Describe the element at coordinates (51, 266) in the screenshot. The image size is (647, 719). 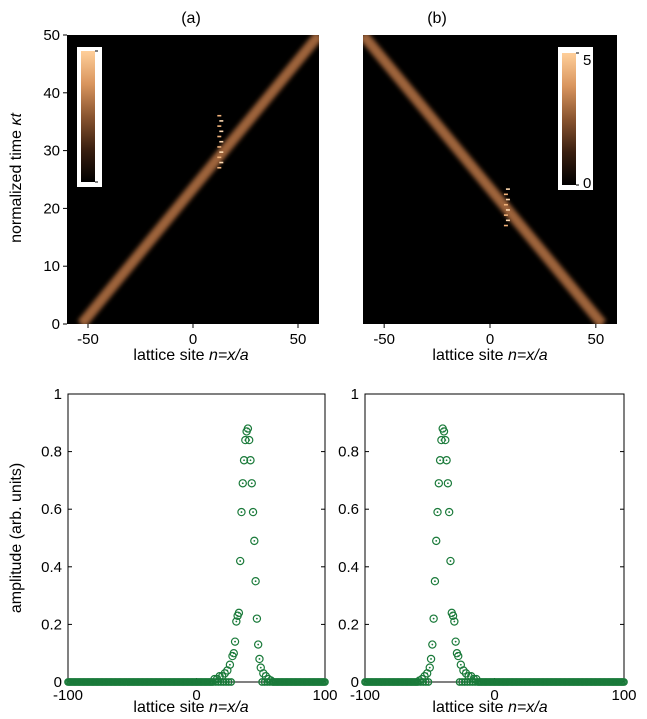
I see `y-tick-label: 10` at that location.